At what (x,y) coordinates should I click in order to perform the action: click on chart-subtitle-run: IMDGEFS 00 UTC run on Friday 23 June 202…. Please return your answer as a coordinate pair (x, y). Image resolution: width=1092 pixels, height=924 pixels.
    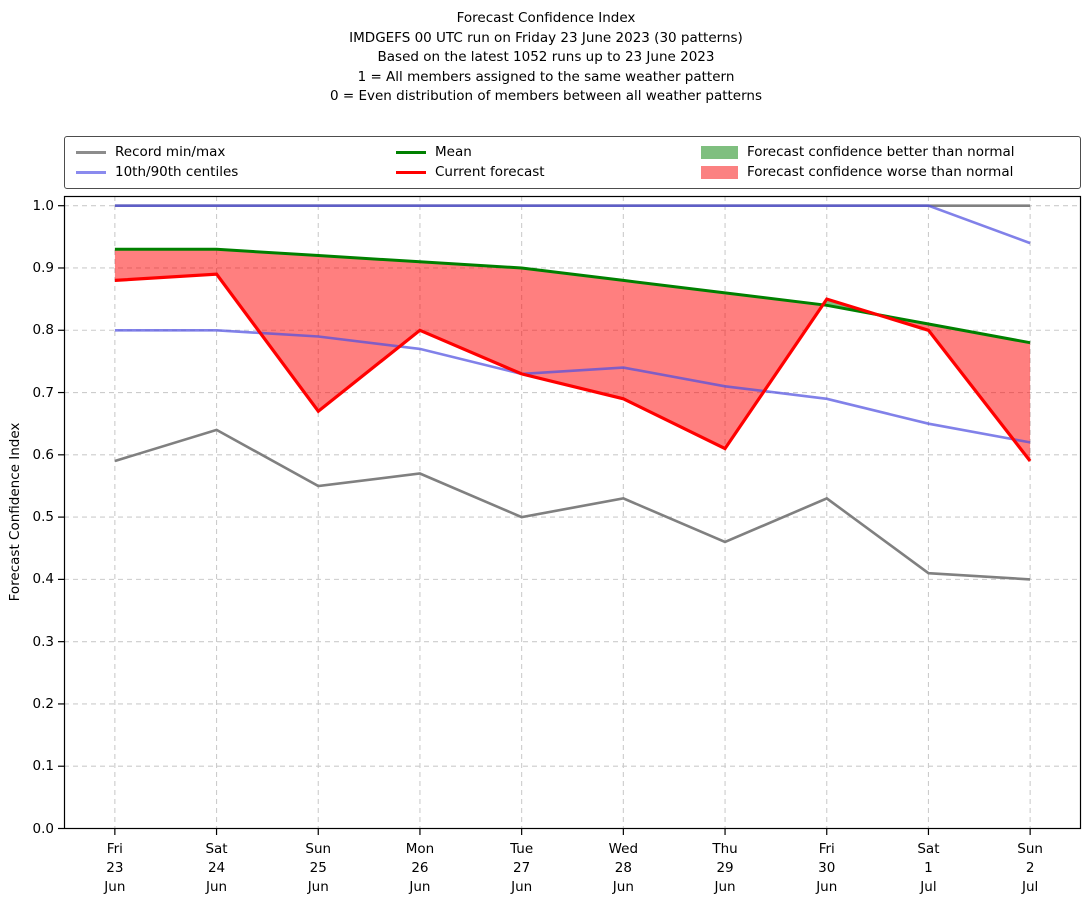
    Looking at the image, I should click on (546, 37).